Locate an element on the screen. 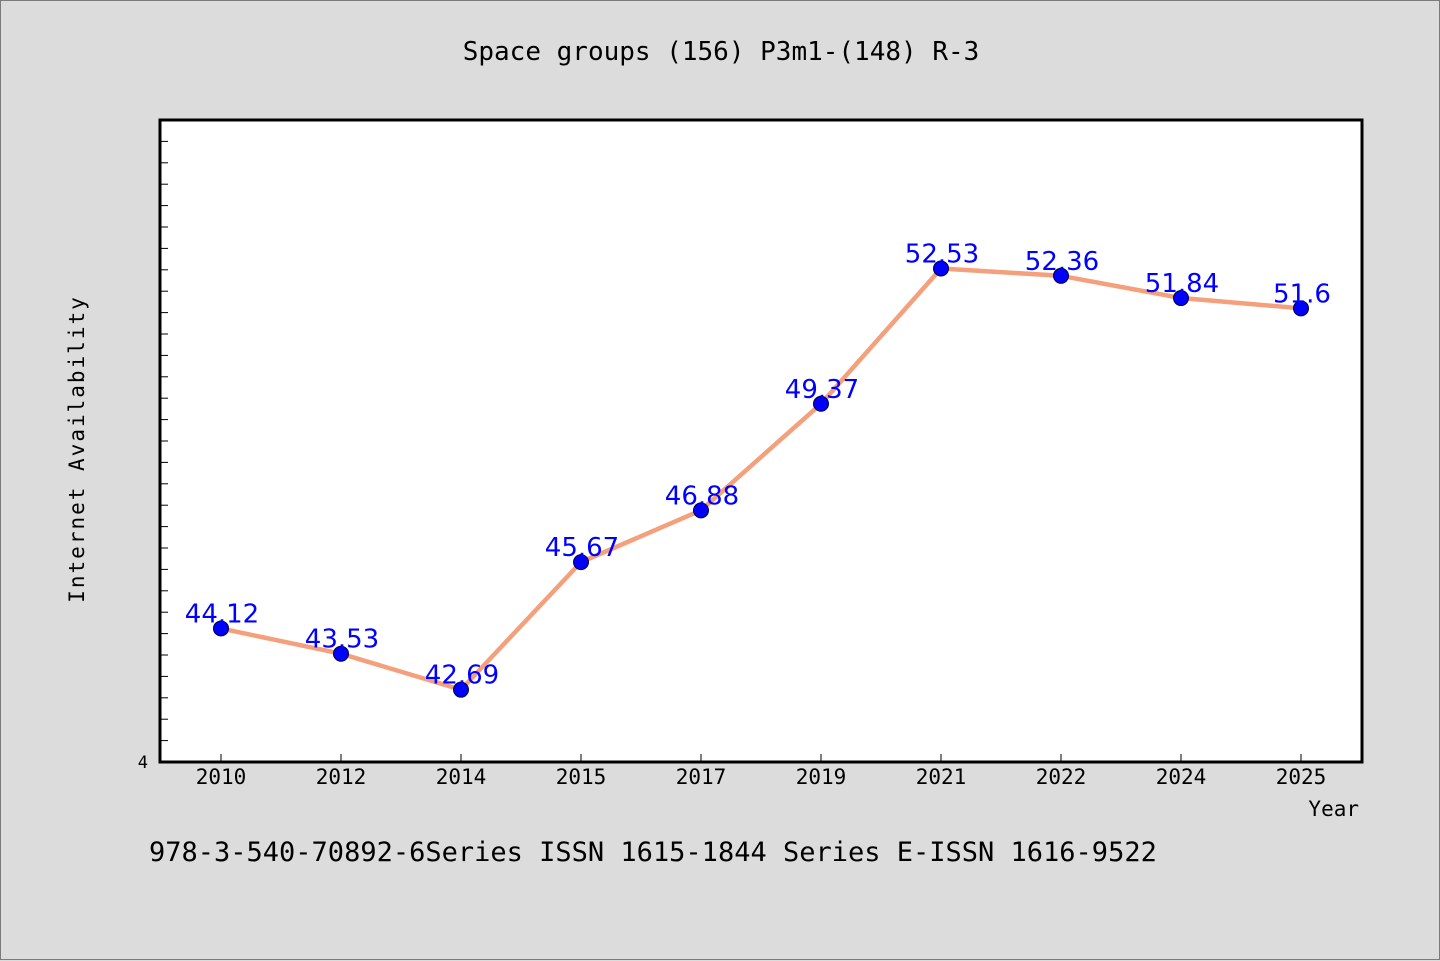 This screenshot has height=961, width=1440. data-label: 51.84 is located at coordinates (1182, 284).